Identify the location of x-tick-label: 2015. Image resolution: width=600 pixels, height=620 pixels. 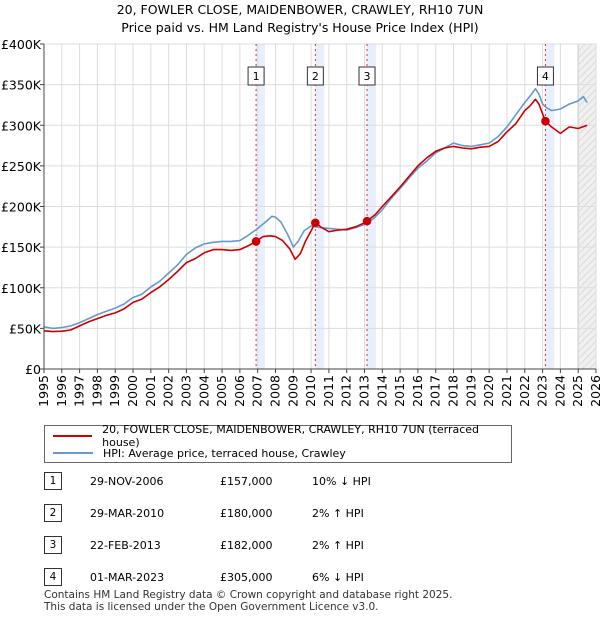
(399, 391).